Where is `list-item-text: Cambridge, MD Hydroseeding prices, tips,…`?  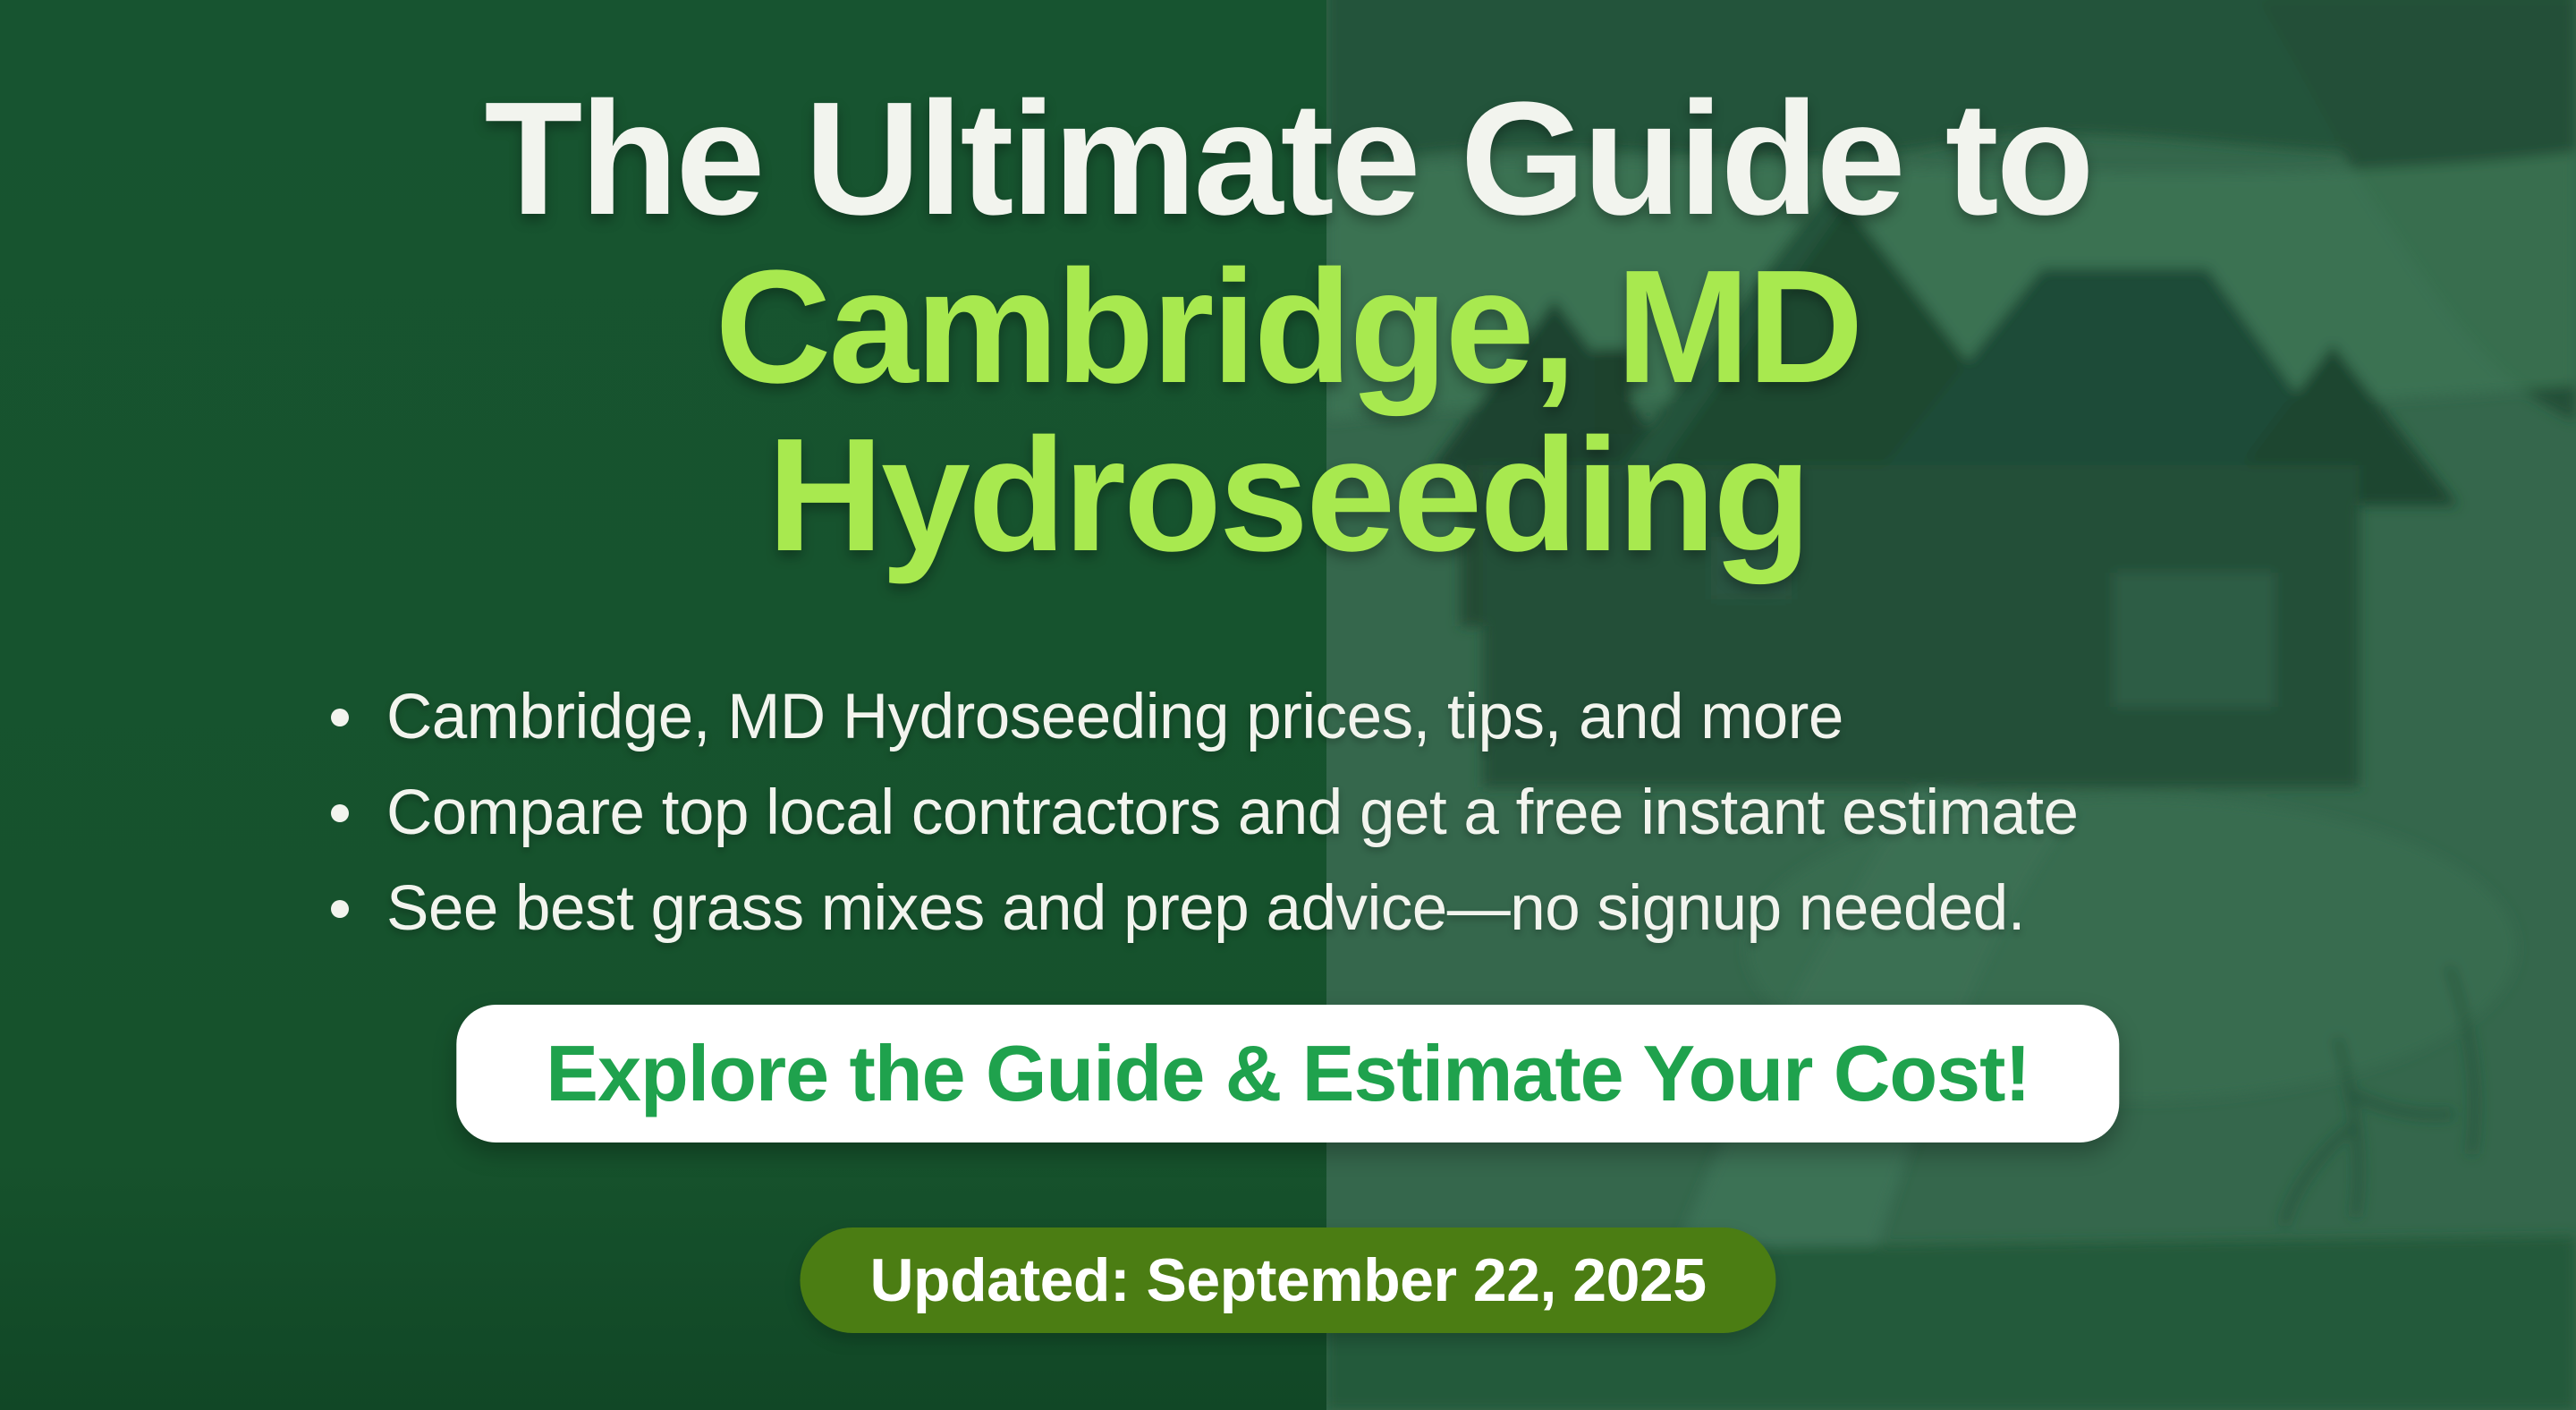
list-item-text: Cambridge, MD Hydroseeding prices, tips,… is located at coordinates (1114, 717).